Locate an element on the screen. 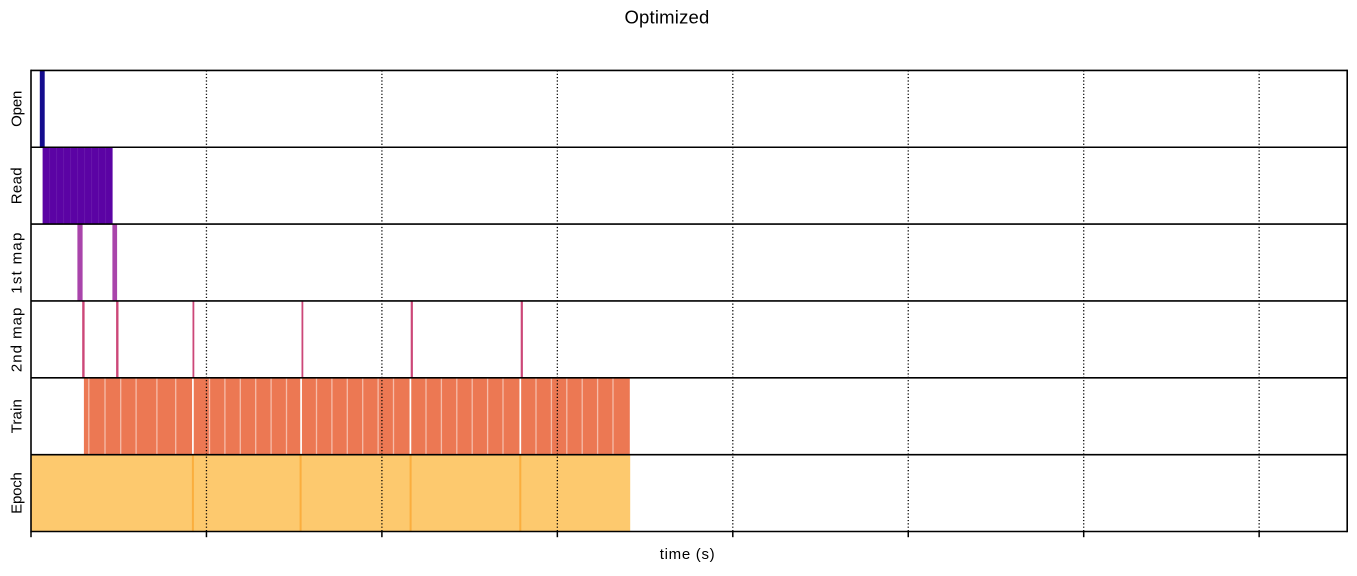 The height and width of the screenshot is (576, 1357). svg-text: time (s) is located at coordinates (688, 554).